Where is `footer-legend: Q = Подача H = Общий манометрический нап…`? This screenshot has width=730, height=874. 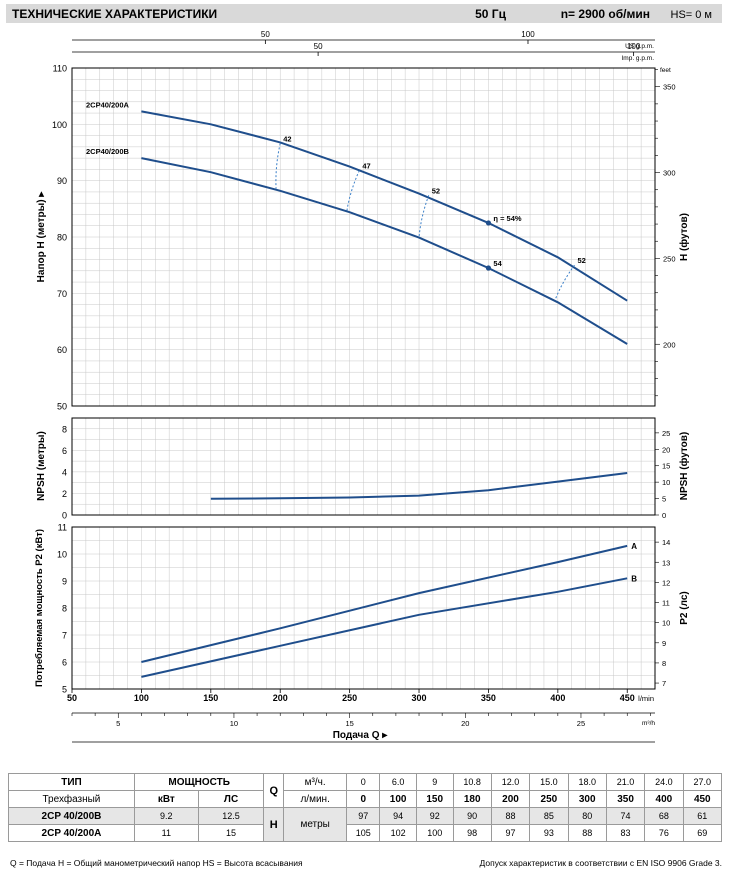
footer-legend: Q = Подача H = Общий манометрический нап… is located at coordinates (156, 863).